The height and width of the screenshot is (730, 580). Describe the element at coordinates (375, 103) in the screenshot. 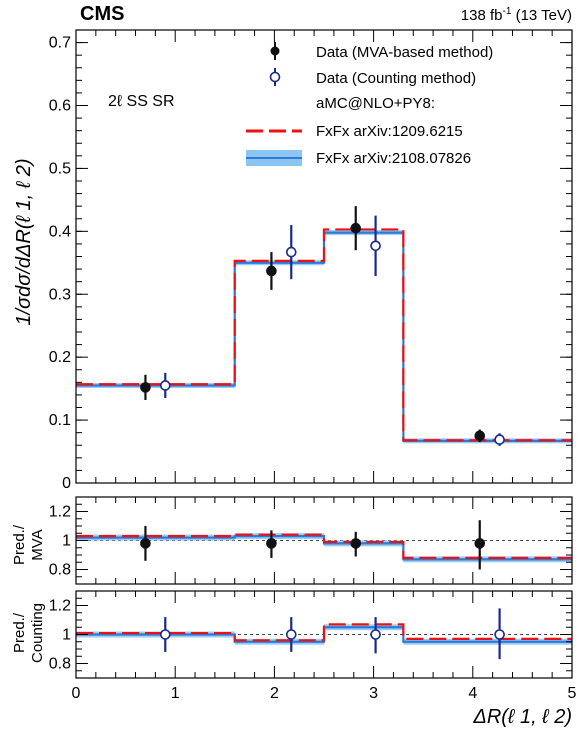

I see `legend-generator-label: aMC@NLO+PY8:` at that location.